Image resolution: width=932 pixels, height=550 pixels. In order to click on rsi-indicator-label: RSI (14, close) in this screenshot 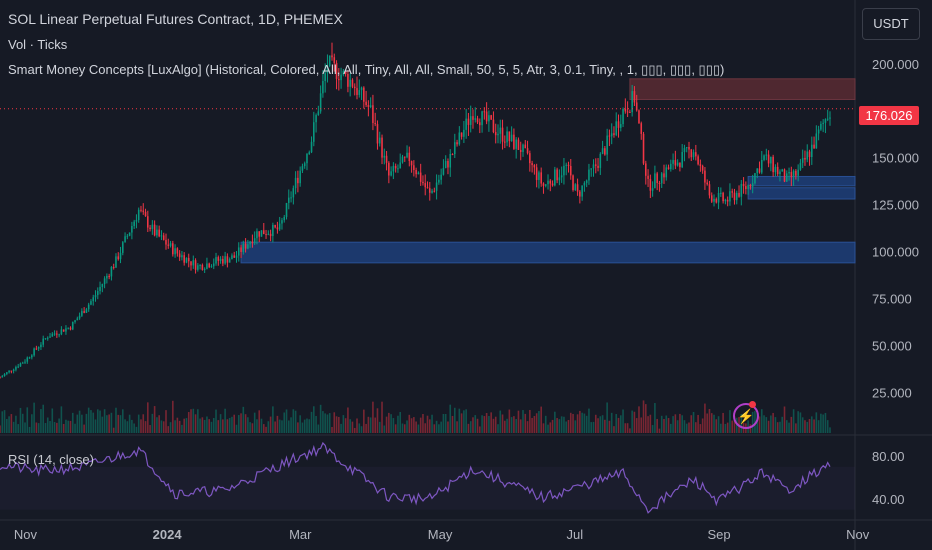, I will do `click(51, 459)`.